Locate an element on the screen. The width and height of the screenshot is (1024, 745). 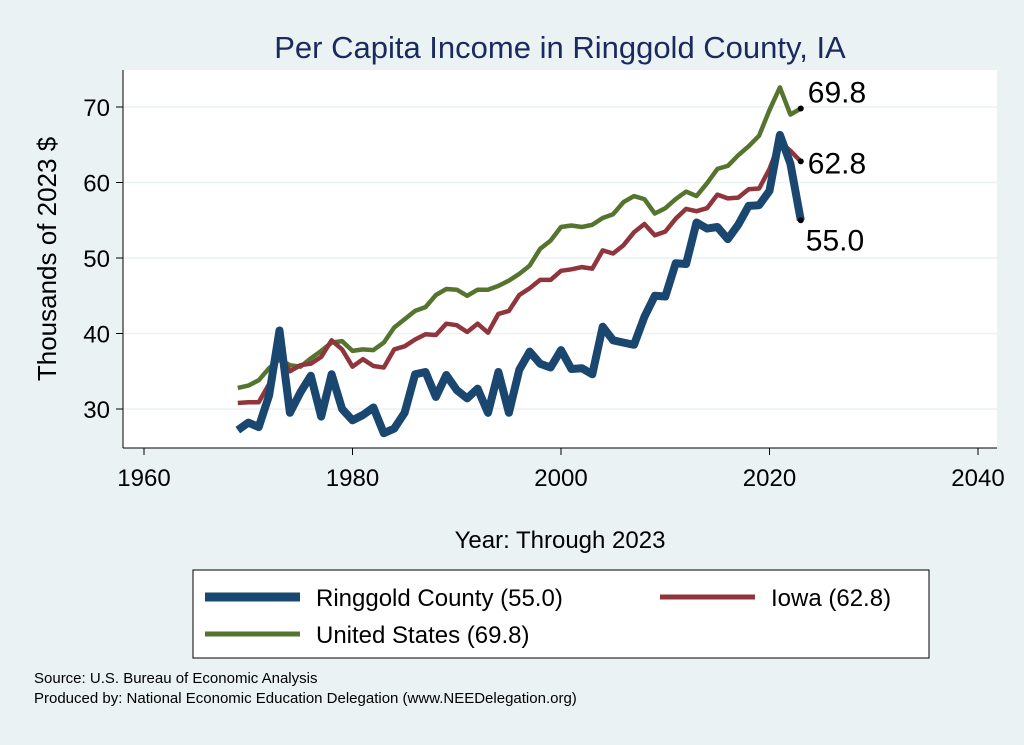
end-label-us-marker is located at coordinates (800, 108).